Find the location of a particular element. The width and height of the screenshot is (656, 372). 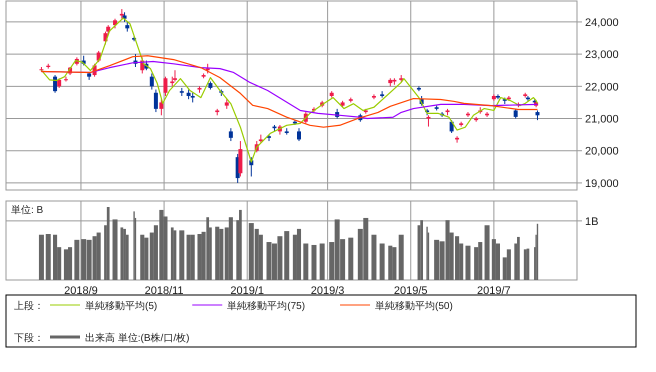

x-tick-label: 2019/1 is located at coordinates (247, 291).